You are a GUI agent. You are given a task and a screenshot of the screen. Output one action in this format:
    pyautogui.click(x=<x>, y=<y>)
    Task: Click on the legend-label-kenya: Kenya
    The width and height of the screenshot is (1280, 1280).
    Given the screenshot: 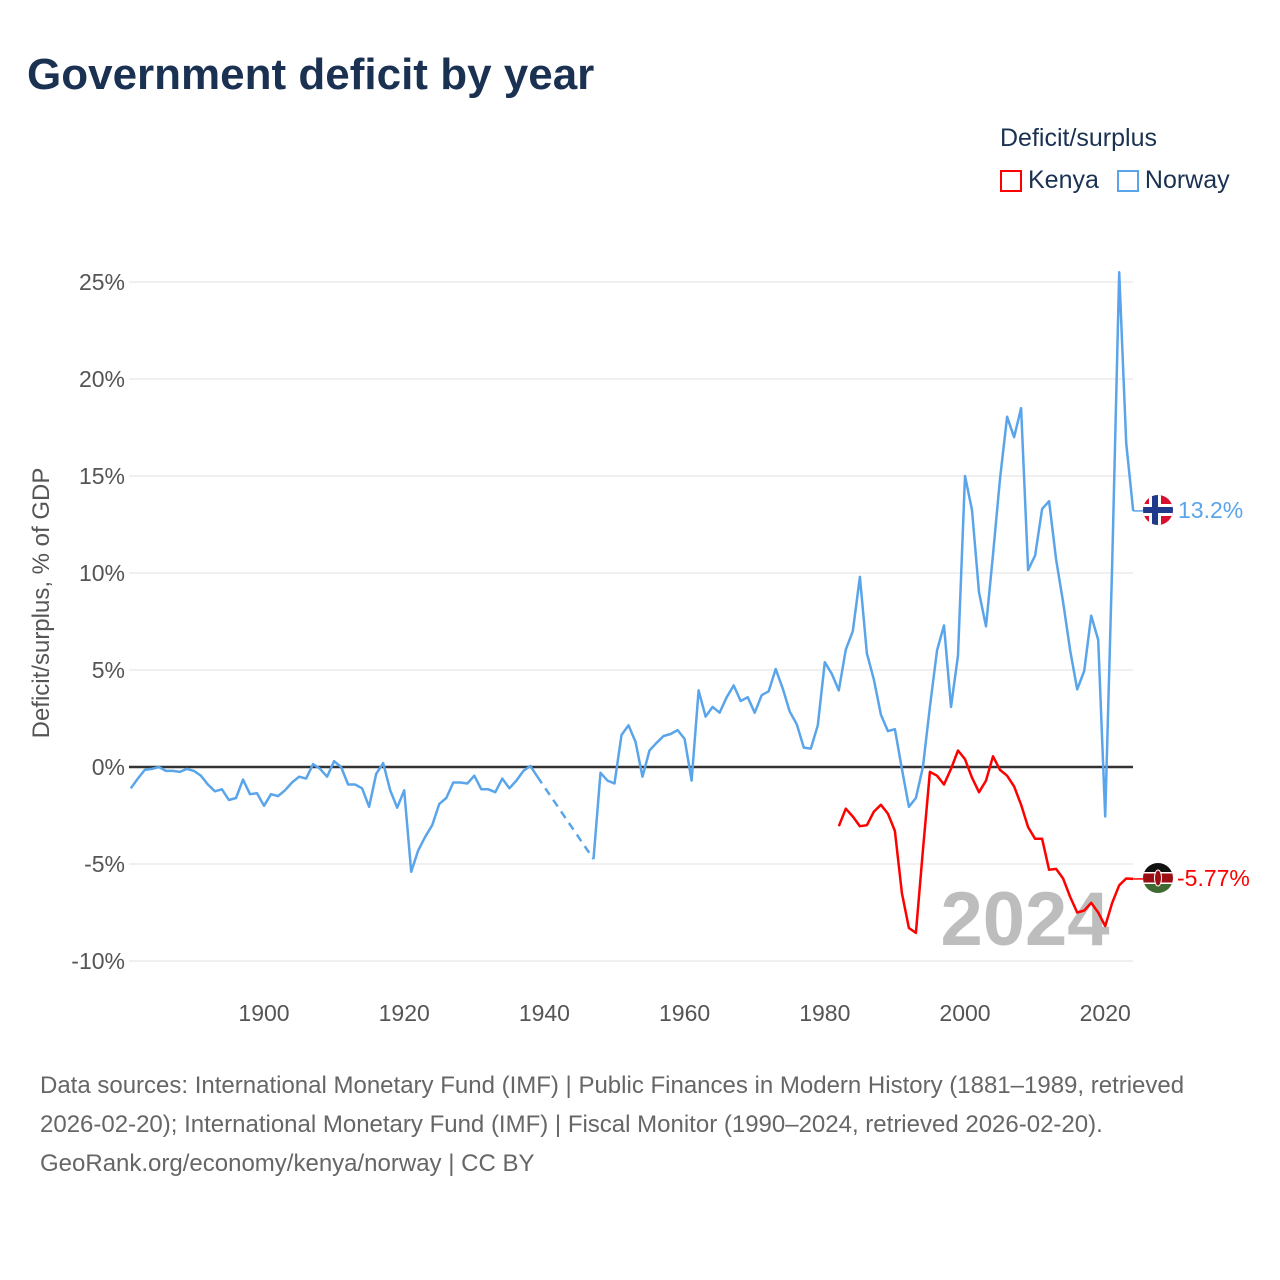 What is the action you would take?
    pyautogui.click(x=1063, y=180)
    